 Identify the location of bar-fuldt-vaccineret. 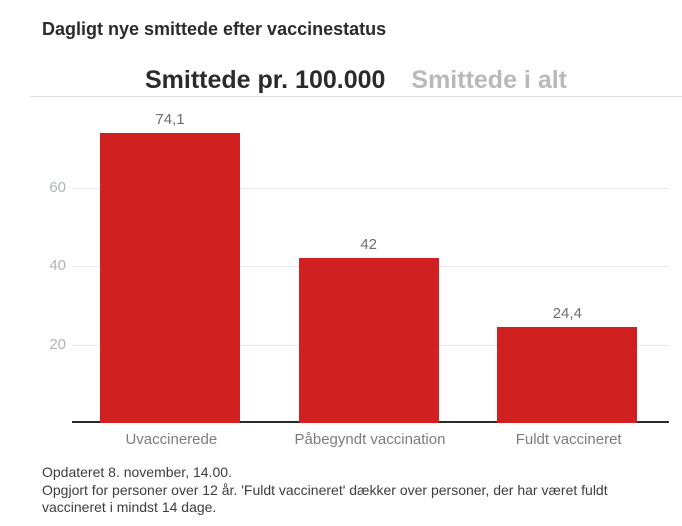
(567, 375).